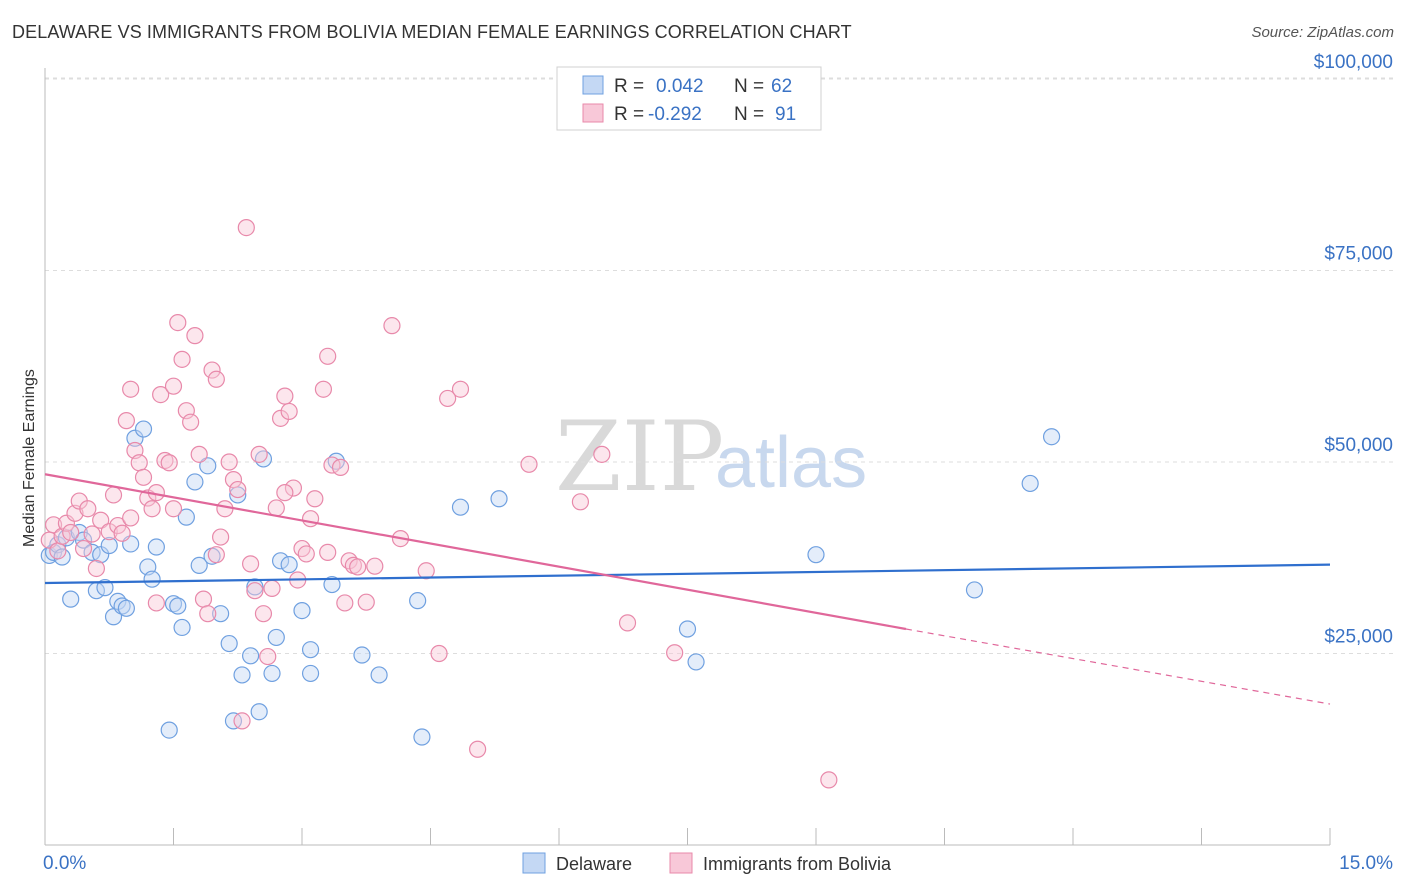 The height and width of the screenshot is (892, 1406). Describe the element at coordinates (1353, 350) in the screenshot. I see `y-tick-labels: $100,000 $75,000 $50,000 $25,000` at that location.